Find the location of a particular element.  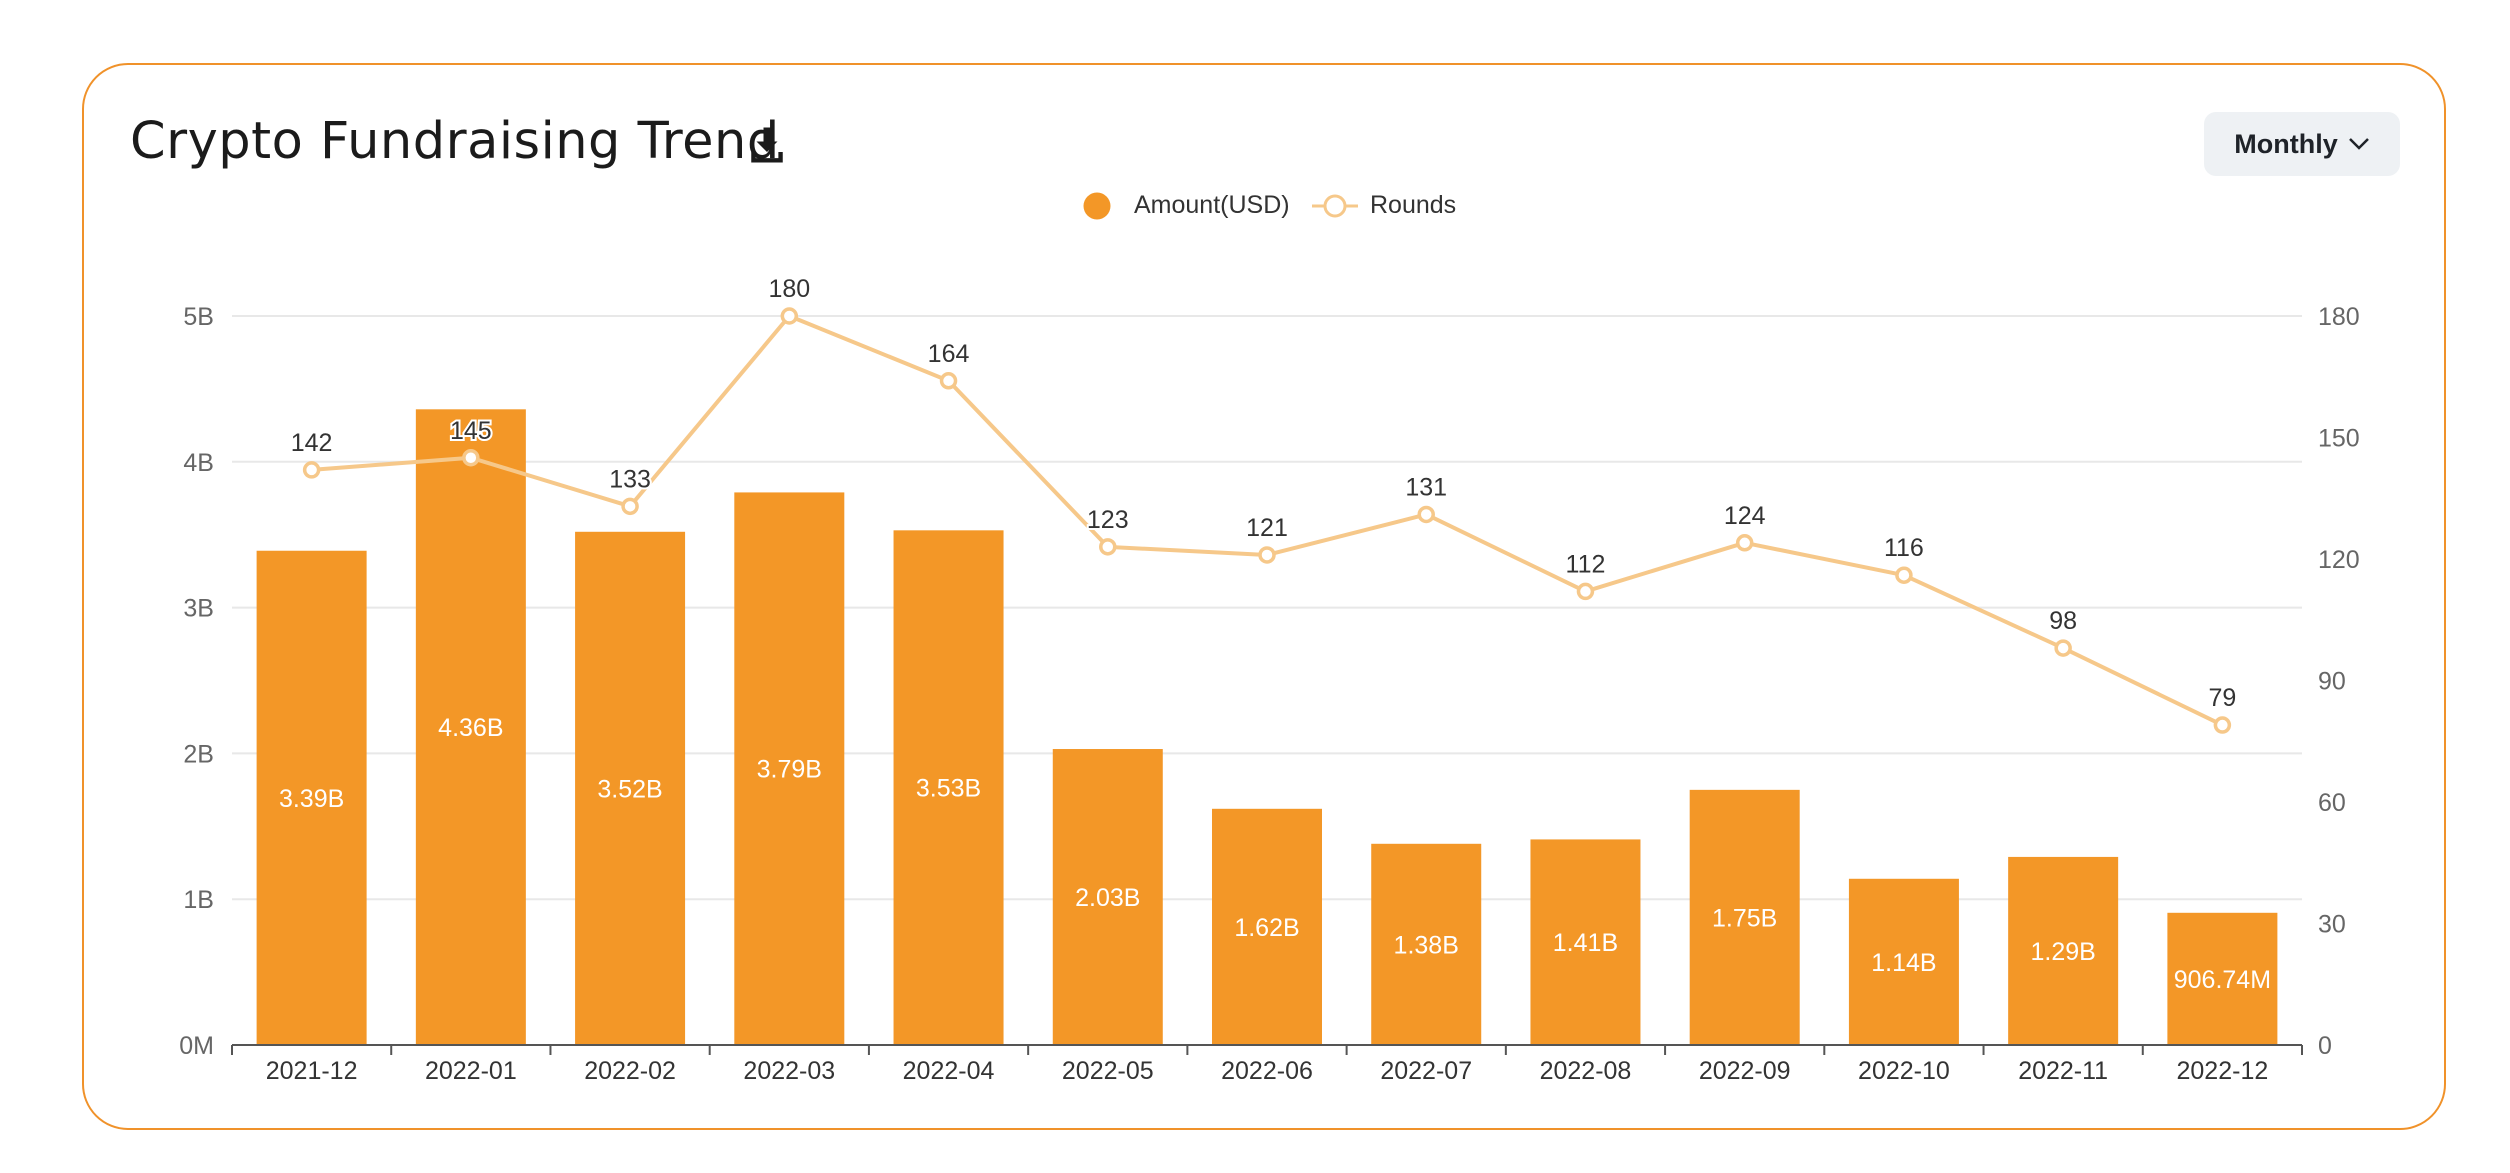

bar-value-label: 1.41B is located at coordinates (1585, 943).